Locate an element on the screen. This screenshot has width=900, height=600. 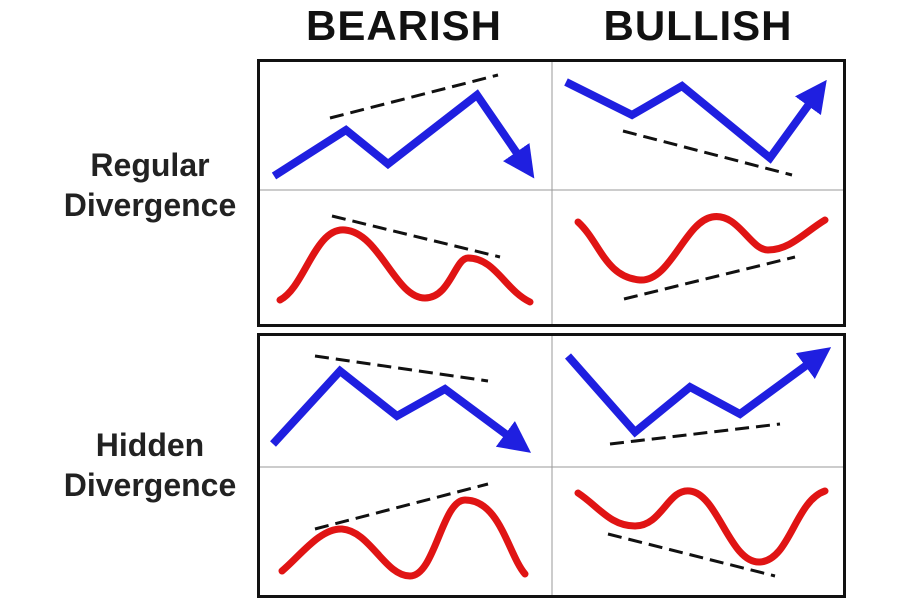
column-header-bullish: BULLISH is located at coordinates (698, 25).